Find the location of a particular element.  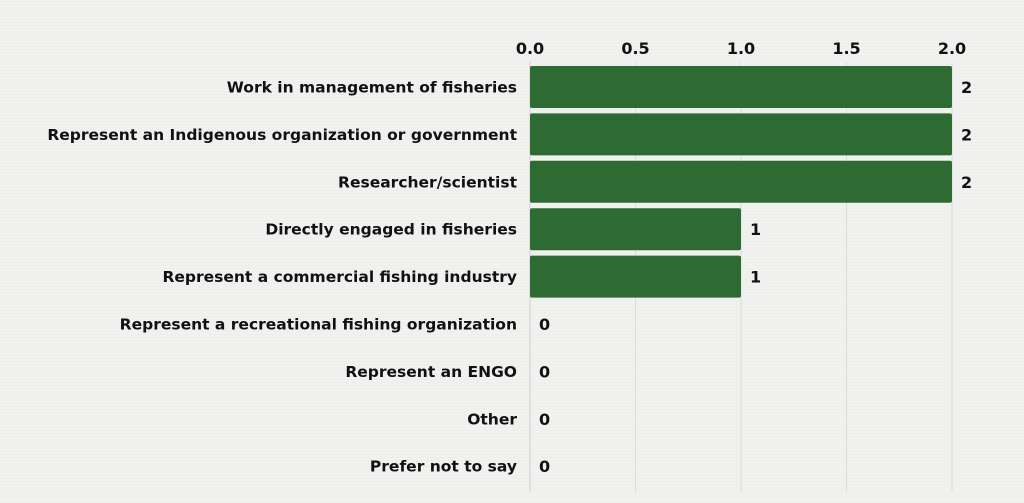

x-axis-ticks: 0.0 0.5 1.0 1.5 2.0 is located at coordinates (741, 48).